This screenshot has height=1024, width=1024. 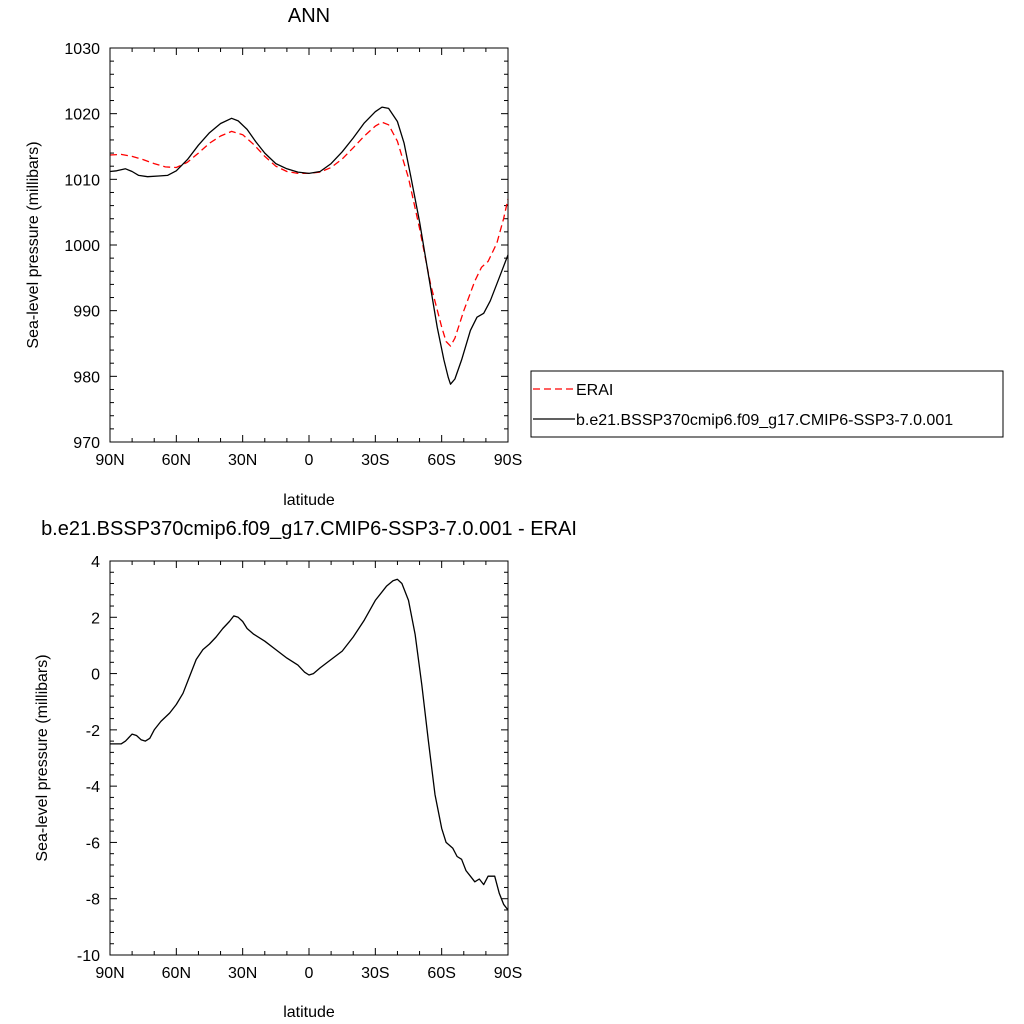 I want to click on y-tick-label: 4, so click(x=95, y=562).